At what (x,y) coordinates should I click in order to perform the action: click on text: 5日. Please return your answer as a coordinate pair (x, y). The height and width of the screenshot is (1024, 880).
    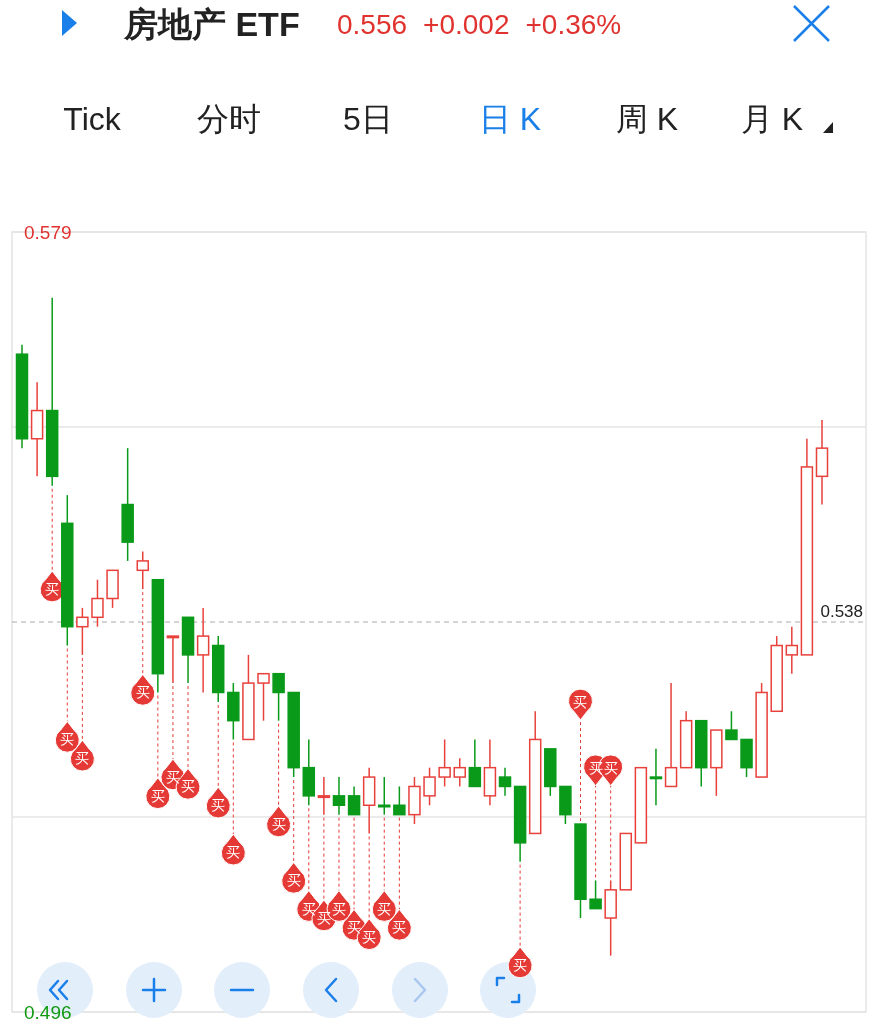
    Looking at the image, I should click on (368, 119).